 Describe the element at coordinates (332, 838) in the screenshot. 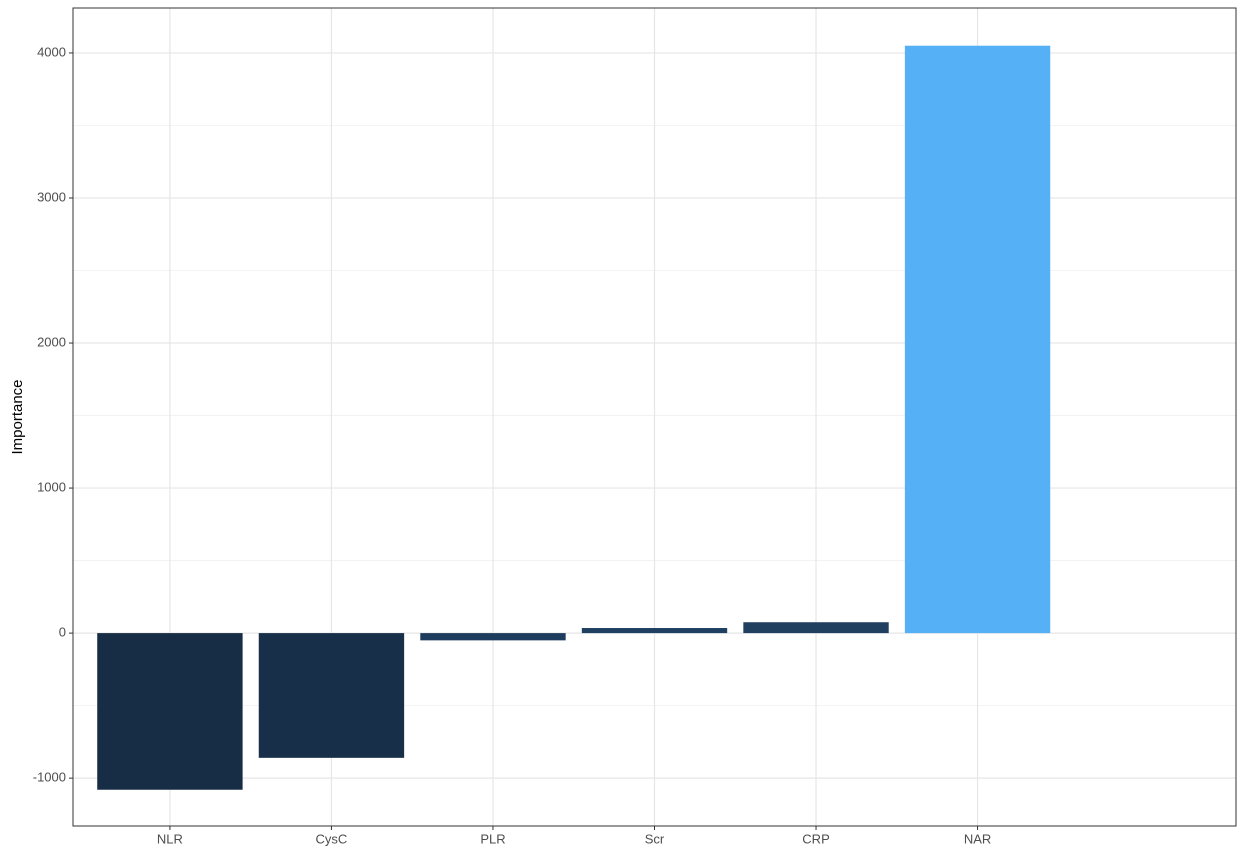

I see `x-tick-label: CysC` at that location.